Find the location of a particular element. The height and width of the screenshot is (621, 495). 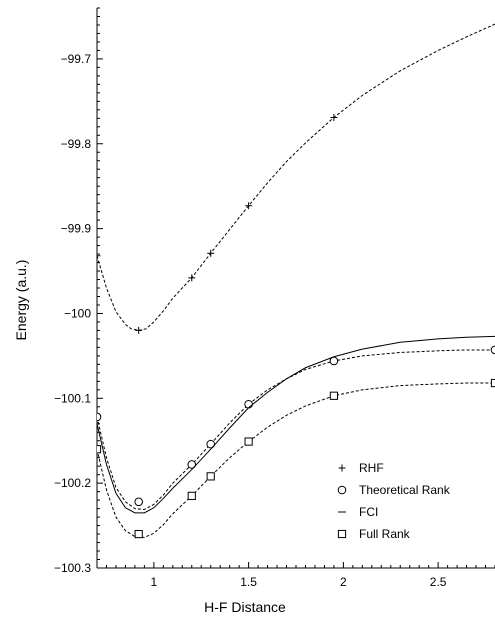

y-axis-label: Energy (a.u.) is located at coordinates (21, 300).